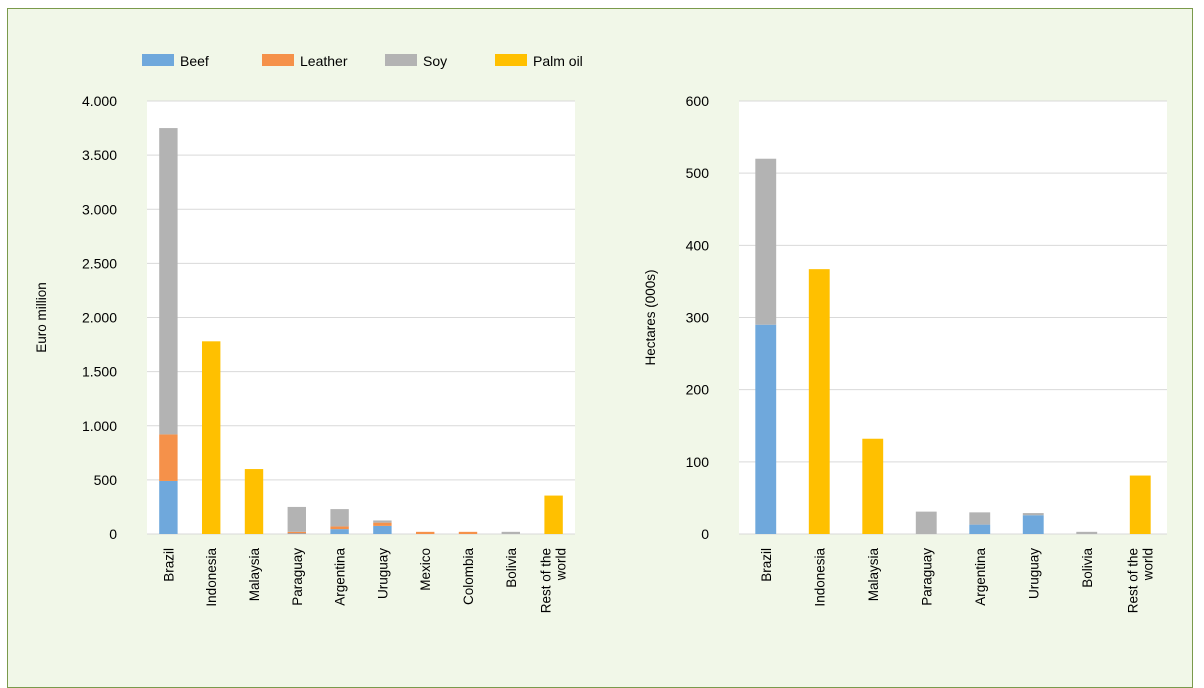 The width and height of the screenshot is (1204, 688). What do you see at coordinates (698, 462) in the screenshot?
I see `y-tick-label: 100` at bounding box center [698, 462].